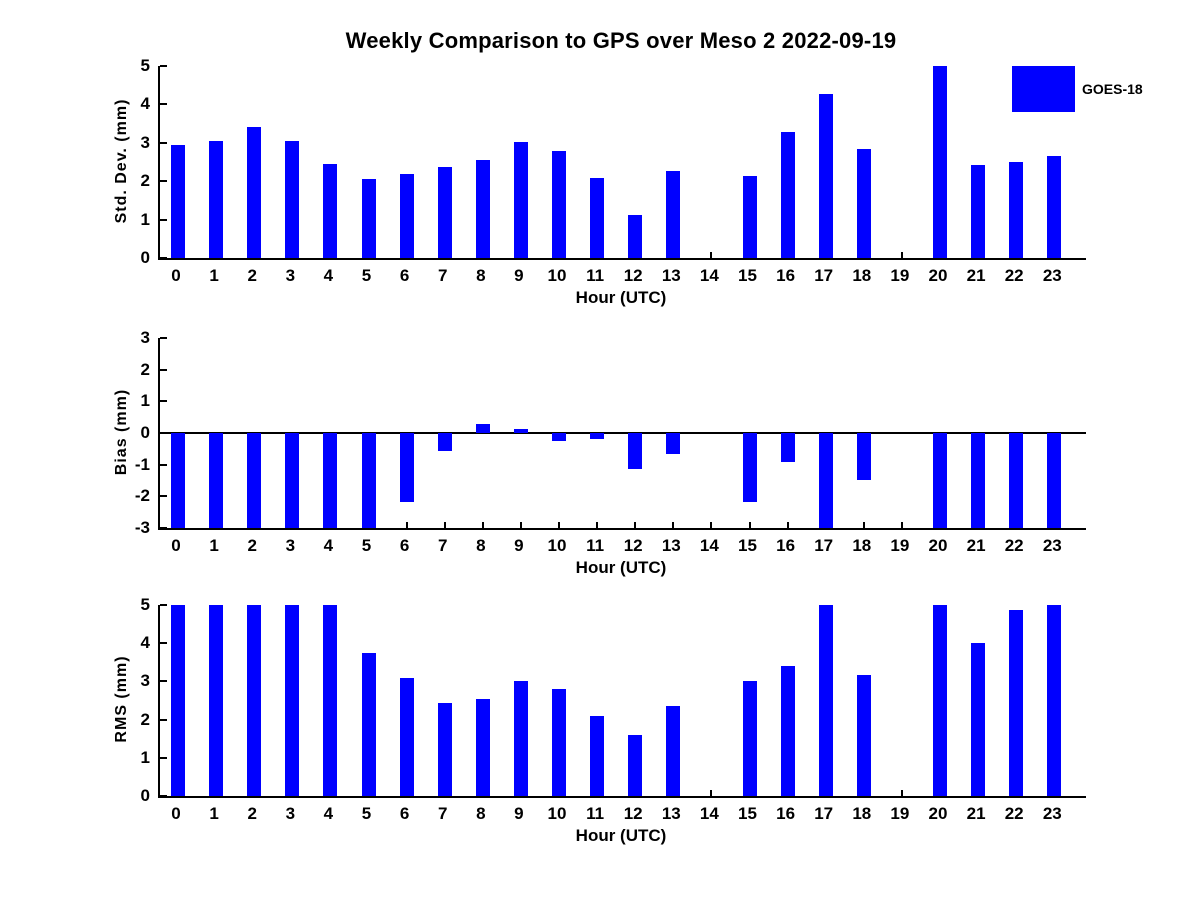 The height and width of the screenshot is (900, 1200). Describe the element at coordinates (145, 142) in the screenshot. I see `y-tick-label: 3` at that location.